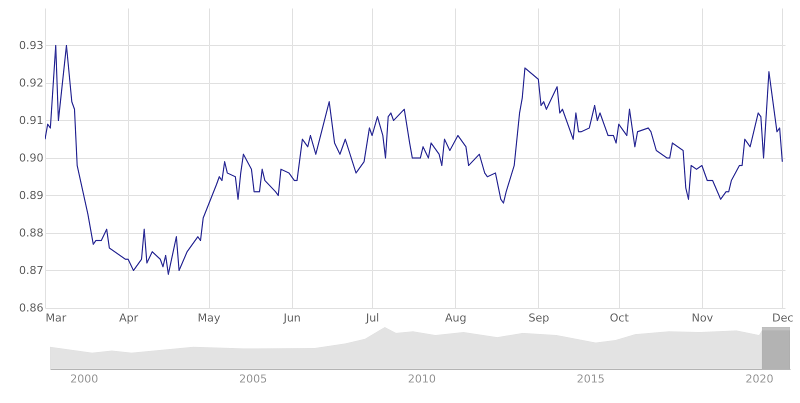 Image resolution: width=800 pixels, height=403 pixels. Describe the element at coordinates (31, 45) in the screenshot. I see `y-tick-label: 0.93` at that location.